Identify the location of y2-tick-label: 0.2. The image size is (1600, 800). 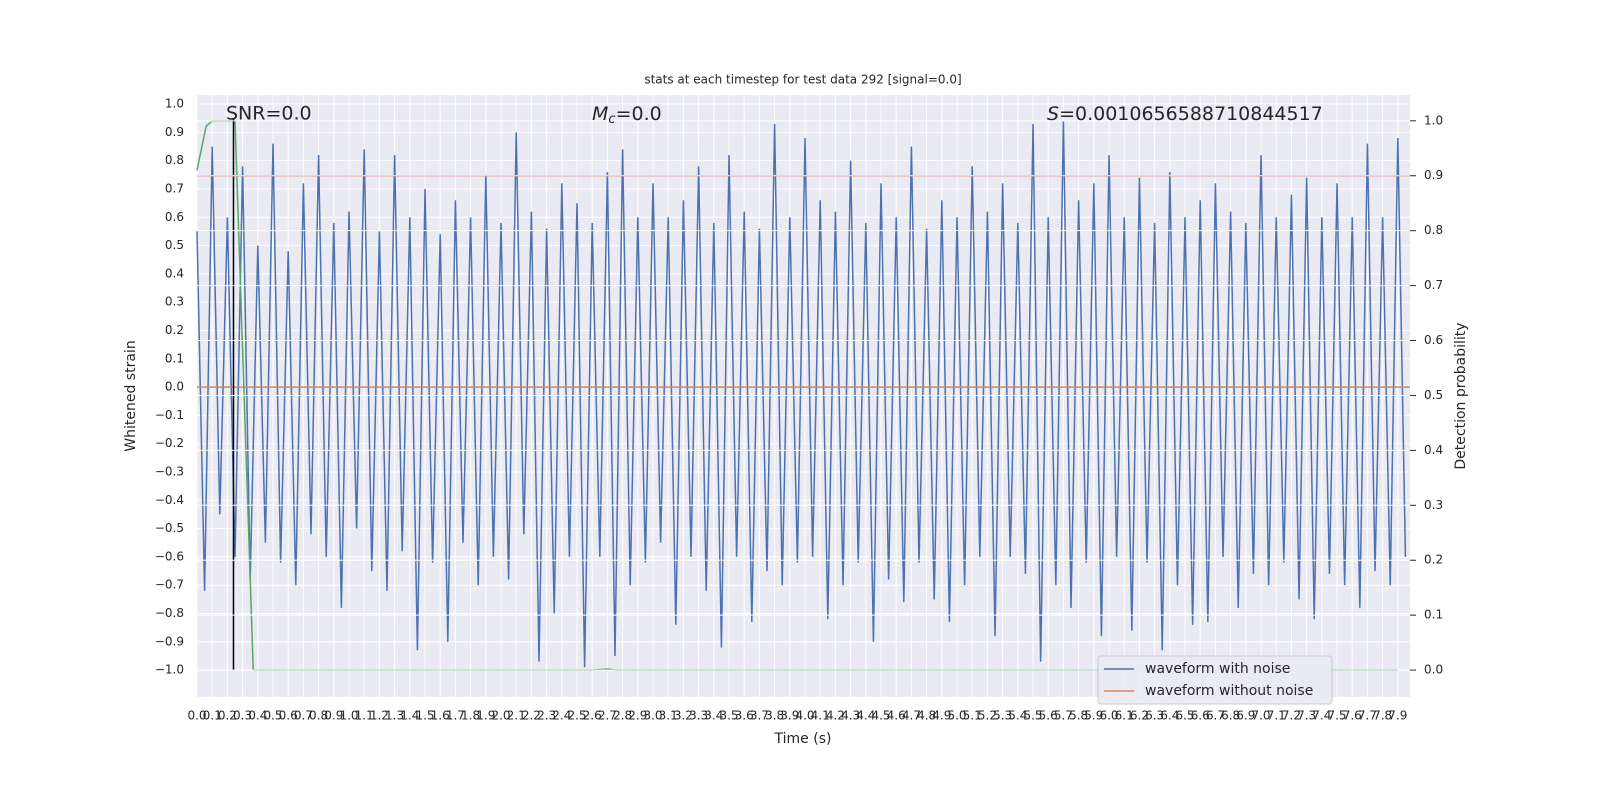
(1433, 560).